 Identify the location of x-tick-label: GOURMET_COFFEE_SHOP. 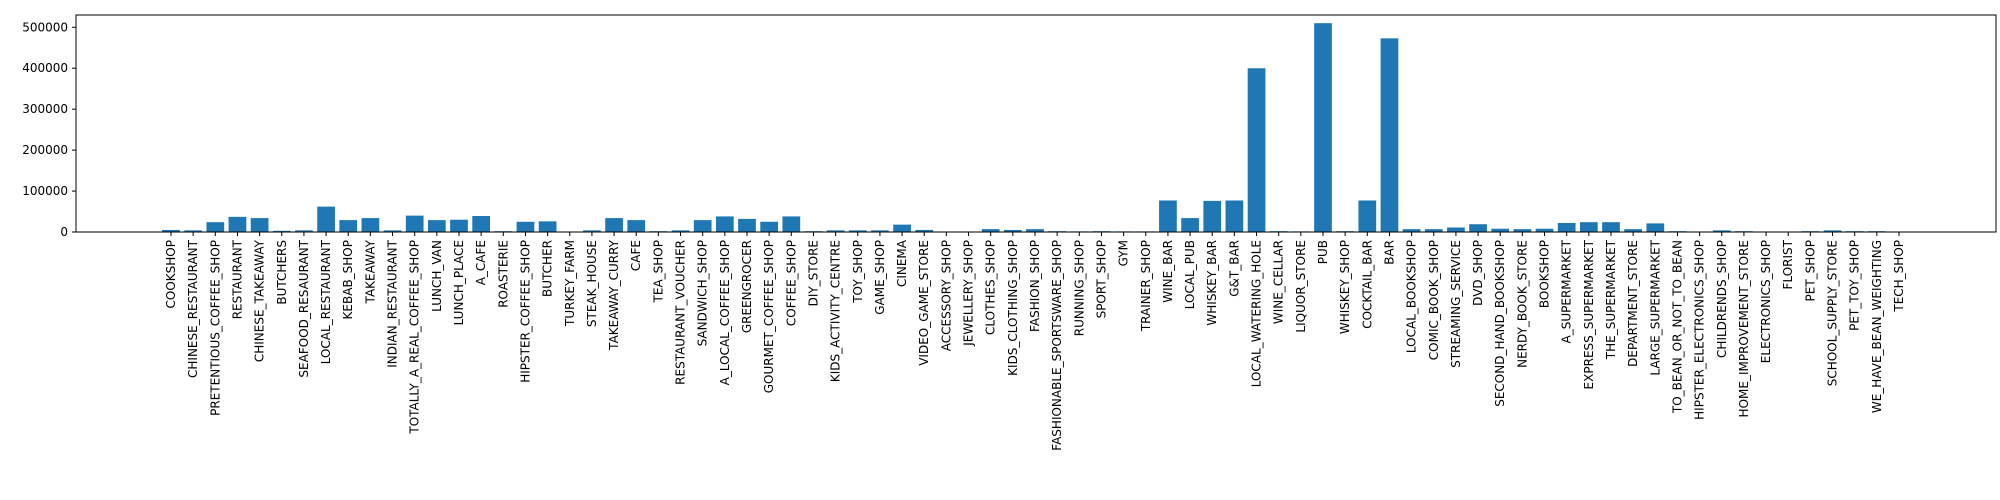
(769, 316).